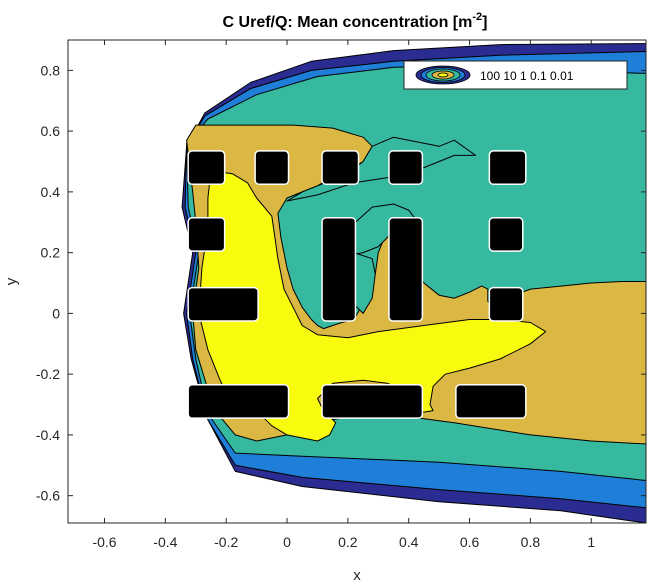 The width and height of the screenshot is (649, 583). I want to click on x-tick-label: 0.8, so click(531, 542).